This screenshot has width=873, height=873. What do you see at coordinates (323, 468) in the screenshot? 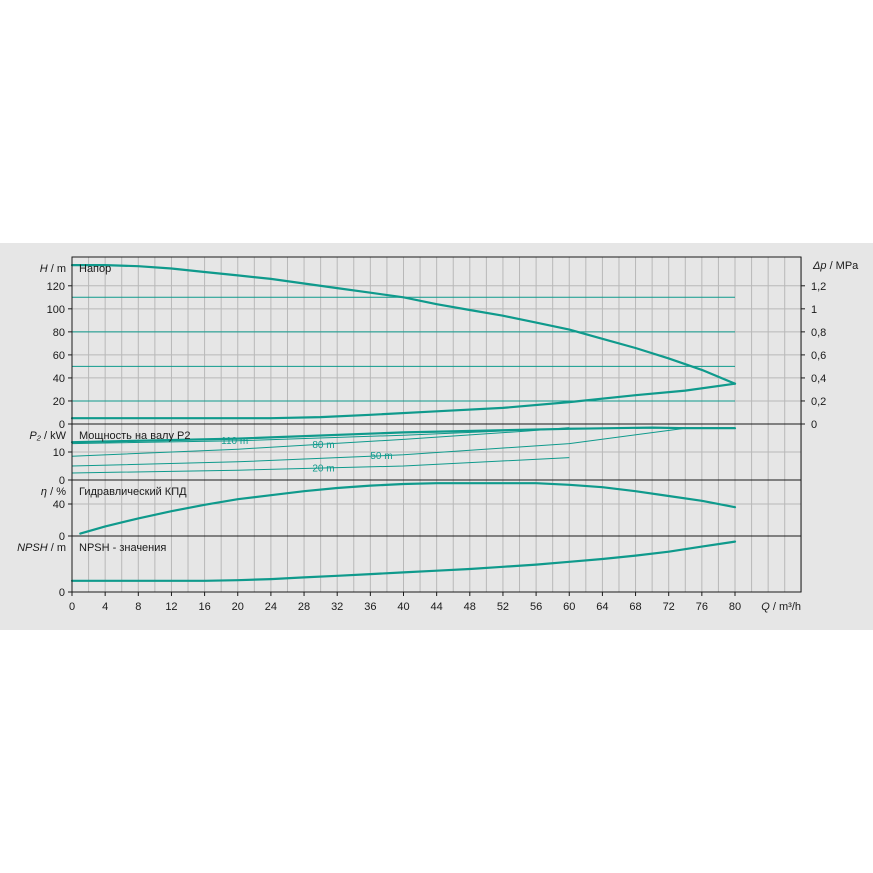
I see `curve-label: 20 m` at bounding box center [323, 468].